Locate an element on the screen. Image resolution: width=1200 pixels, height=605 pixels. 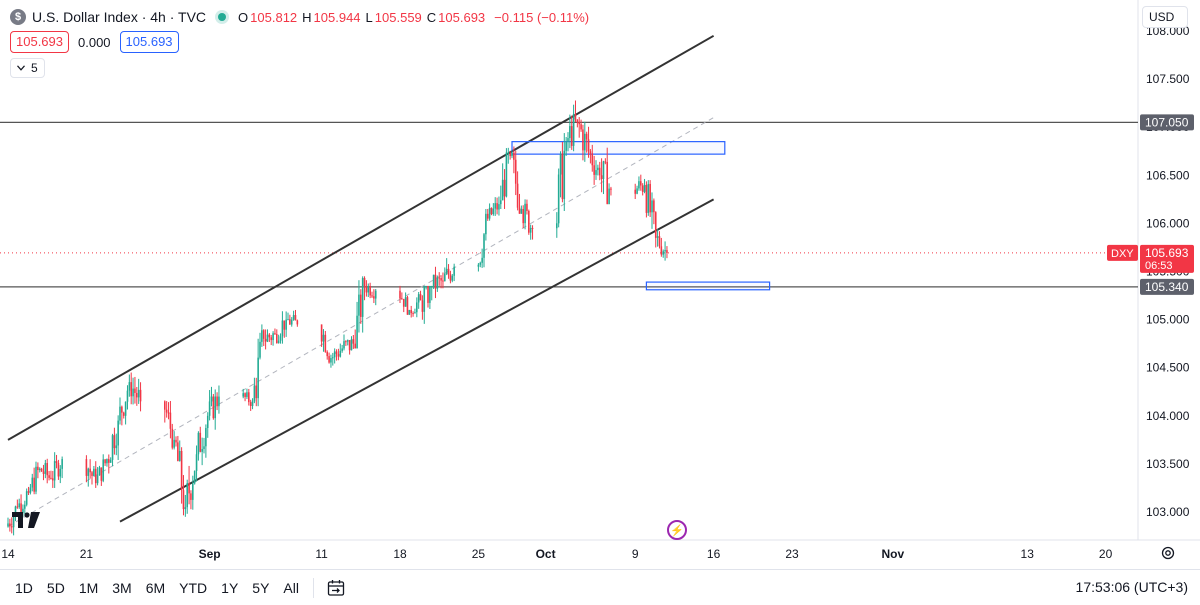
tradingview-logo-icon is located at coordinates (26, 520).